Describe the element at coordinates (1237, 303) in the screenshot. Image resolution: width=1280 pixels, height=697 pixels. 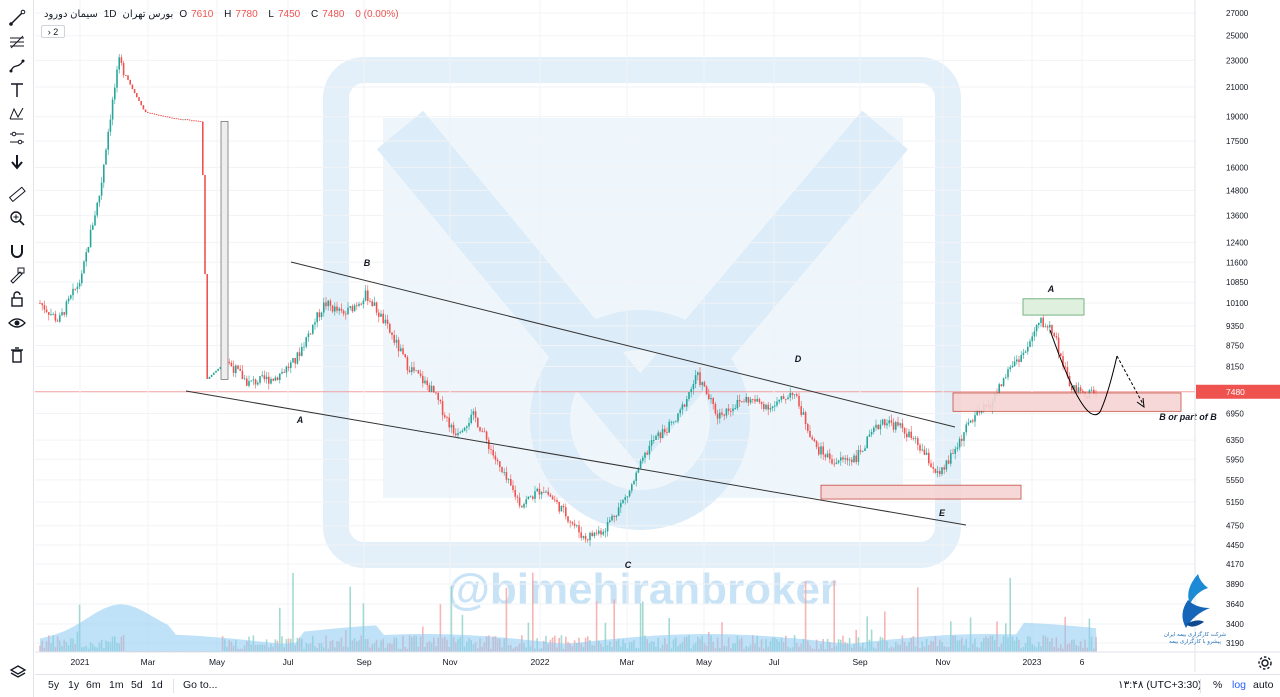
I see `price-tick-label: 10100` at that location.